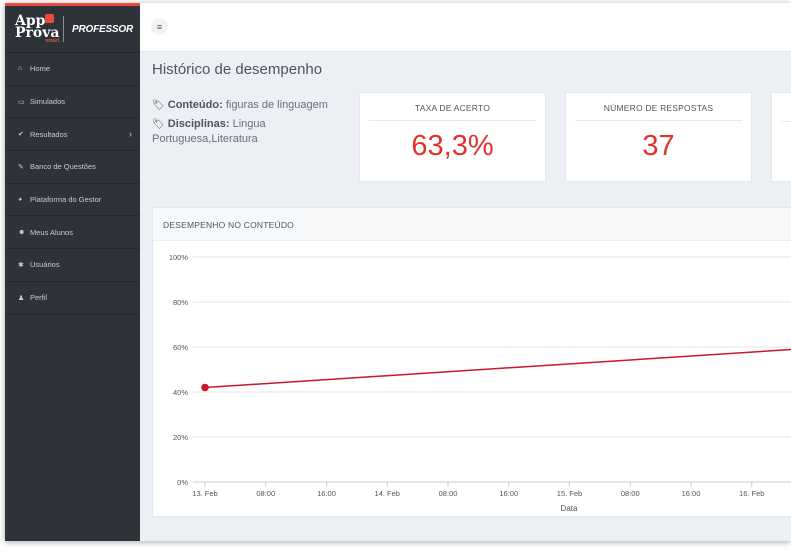  Describe the element at coordinates (198, 124) in the screenshot. I see `disciplines-label: Disciplinas:` at that location.